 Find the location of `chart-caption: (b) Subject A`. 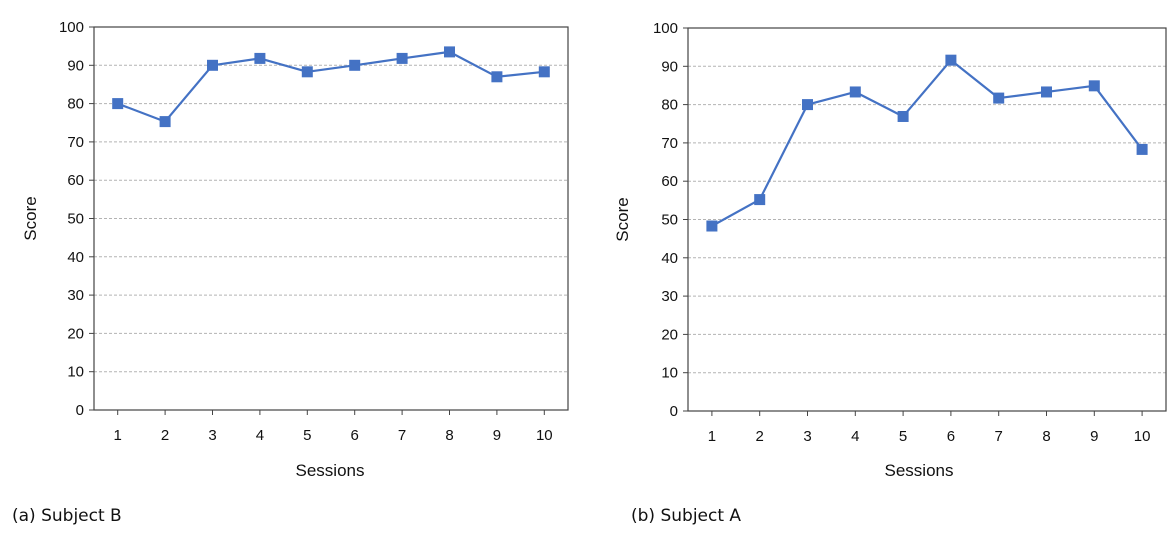

chart-caption: (b) Subject A is located at coordinates (686, 516).